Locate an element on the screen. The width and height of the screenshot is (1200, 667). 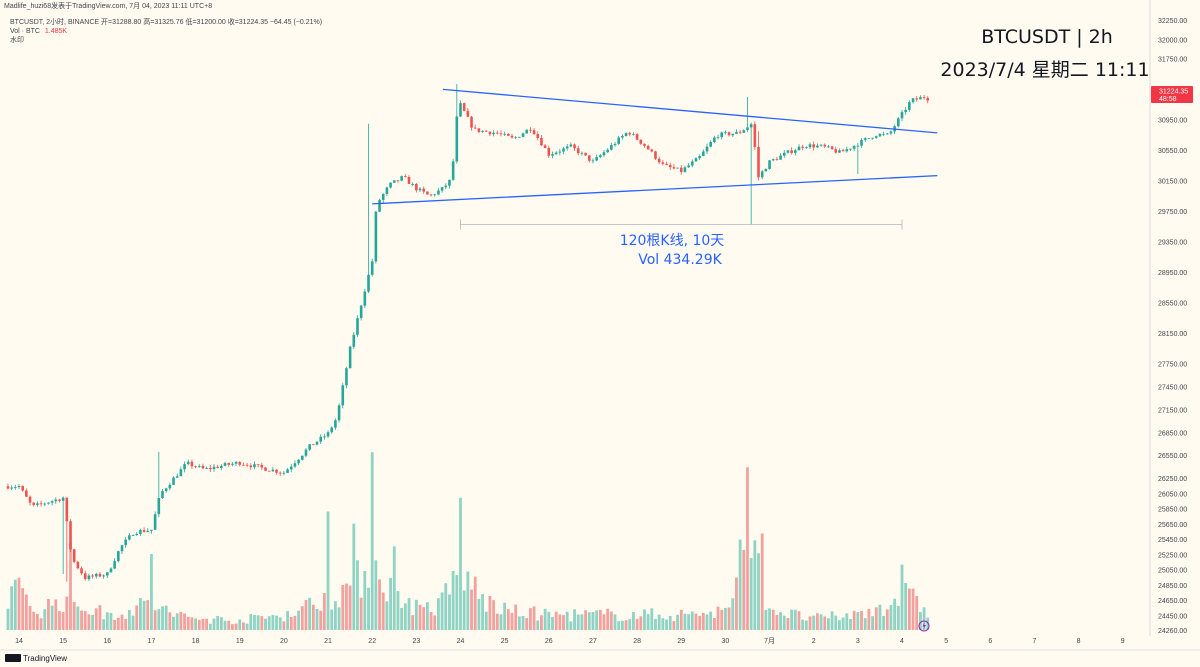
time-tick-label: 2 is located at coordinates (814, 641).